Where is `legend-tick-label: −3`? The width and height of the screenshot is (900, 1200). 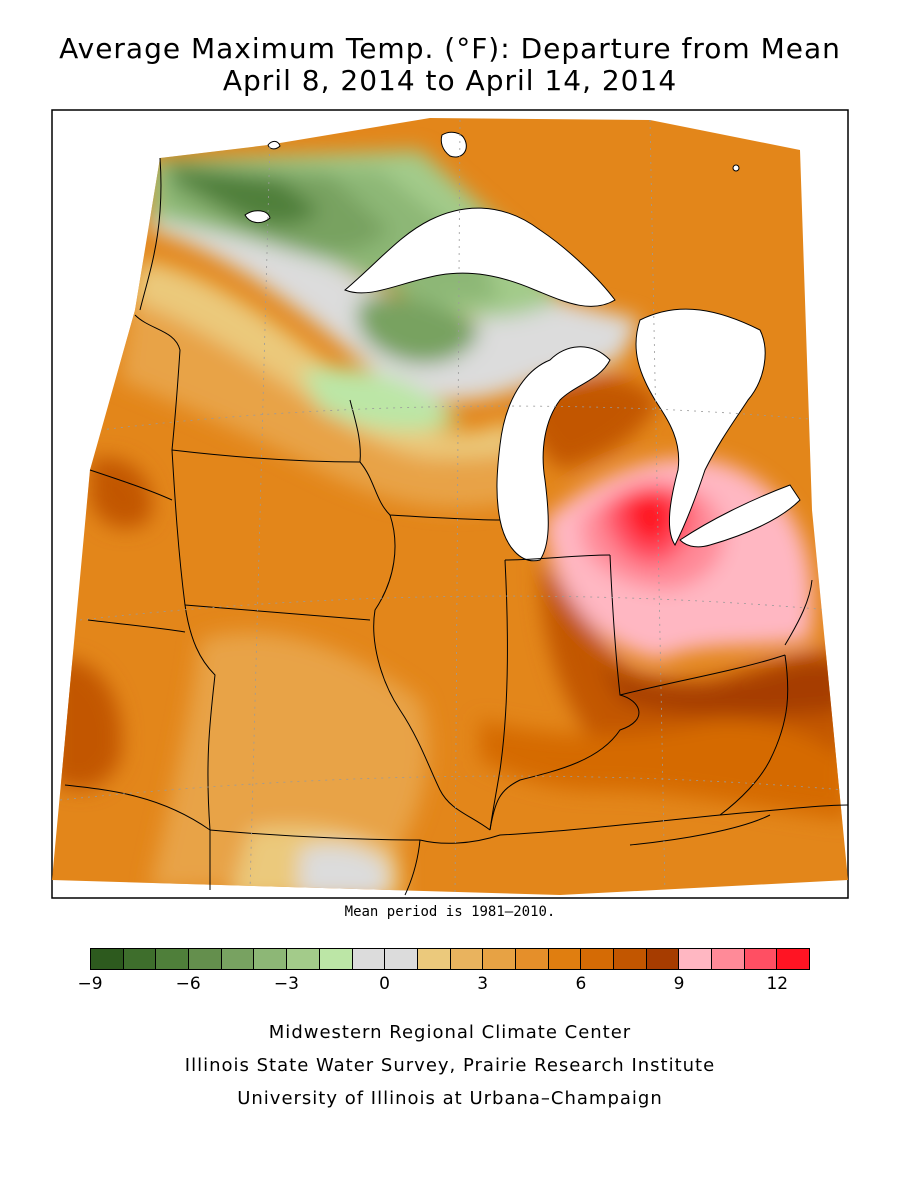
legend-tick-label: −3 is located at coordinates (286, 984).